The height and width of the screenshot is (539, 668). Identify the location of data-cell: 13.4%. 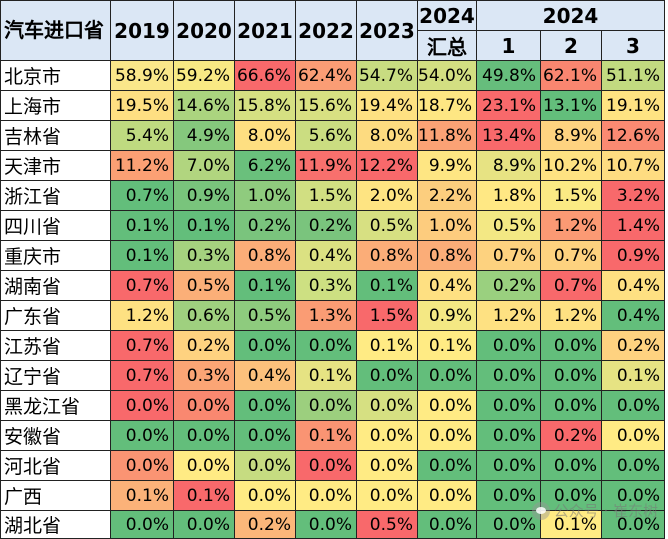
(509, 135).